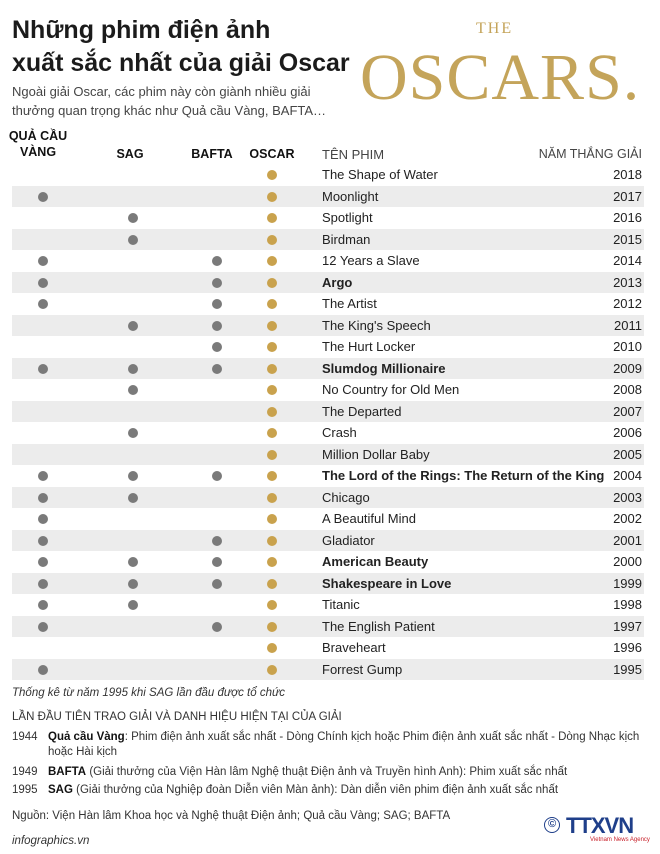  I want to click on film-title: The Departed, so click(362, 411).